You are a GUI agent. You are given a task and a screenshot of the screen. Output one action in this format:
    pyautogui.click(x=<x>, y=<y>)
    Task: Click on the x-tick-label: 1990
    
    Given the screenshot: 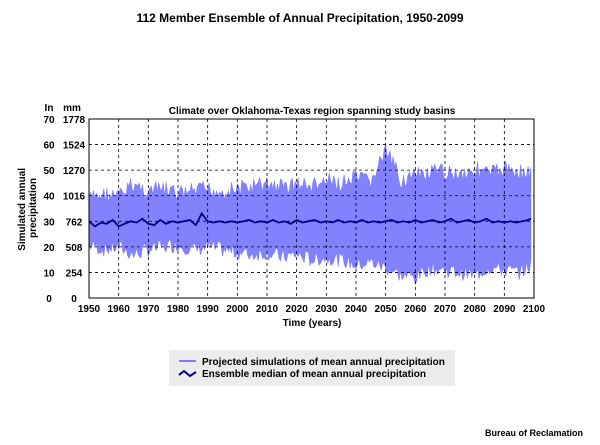 What is the action you would take?
    pyautogui.click(x=208, y=309)
    